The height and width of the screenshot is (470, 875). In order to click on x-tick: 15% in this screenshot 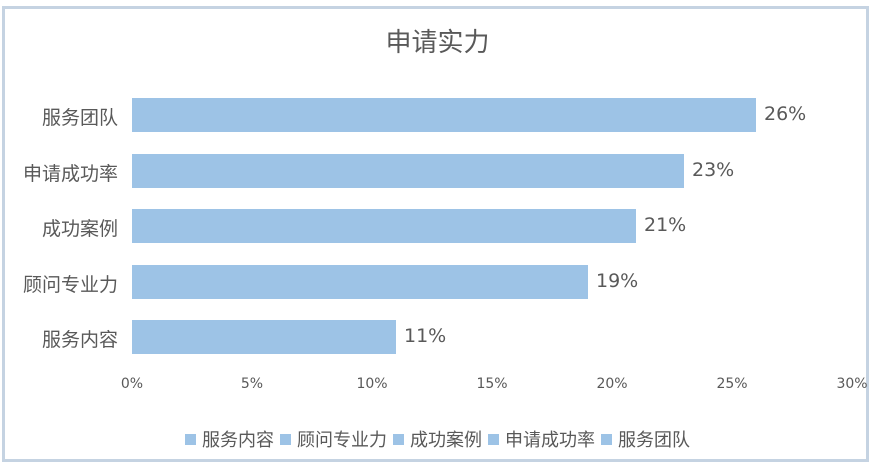, I will do `click(492, 384)`.